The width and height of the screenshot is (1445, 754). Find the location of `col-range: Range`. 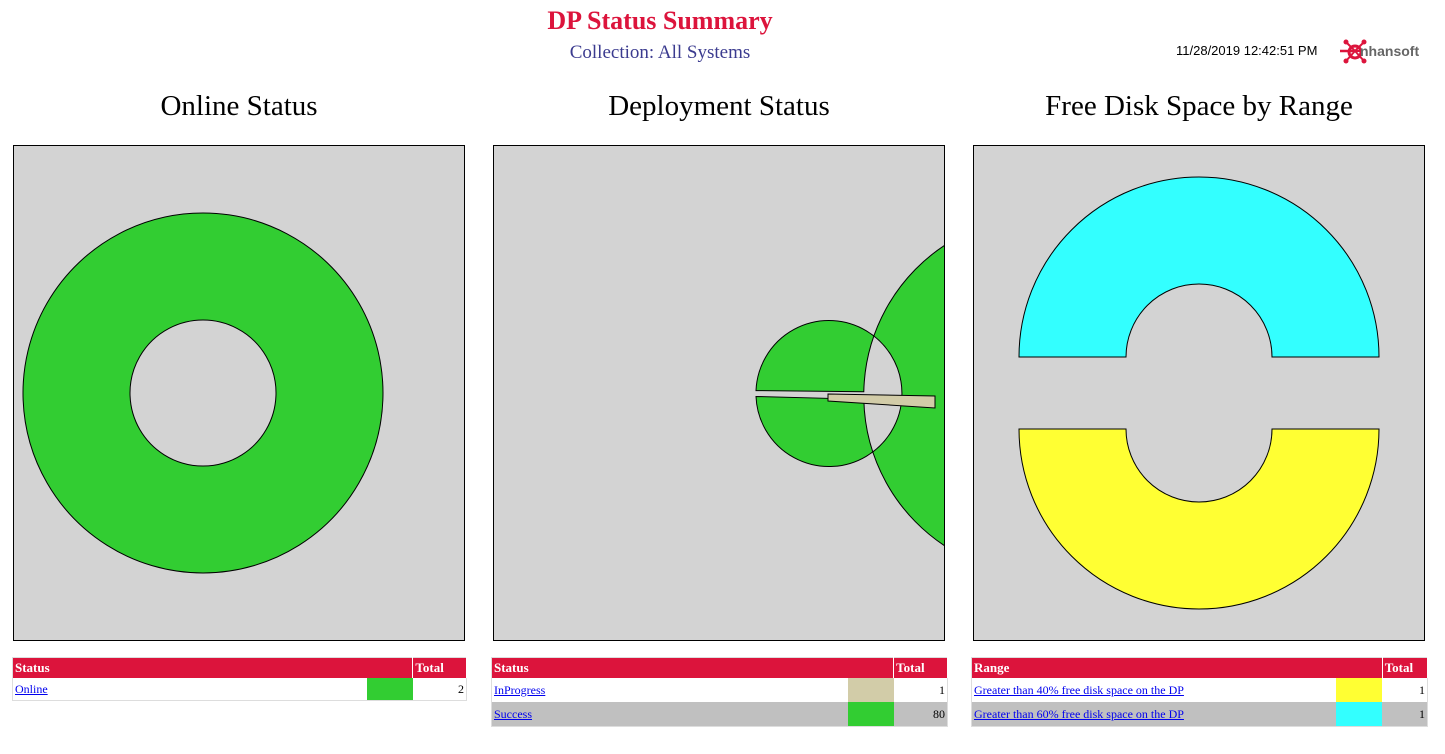

col-range: Range is located at coordinates (1177, 667).